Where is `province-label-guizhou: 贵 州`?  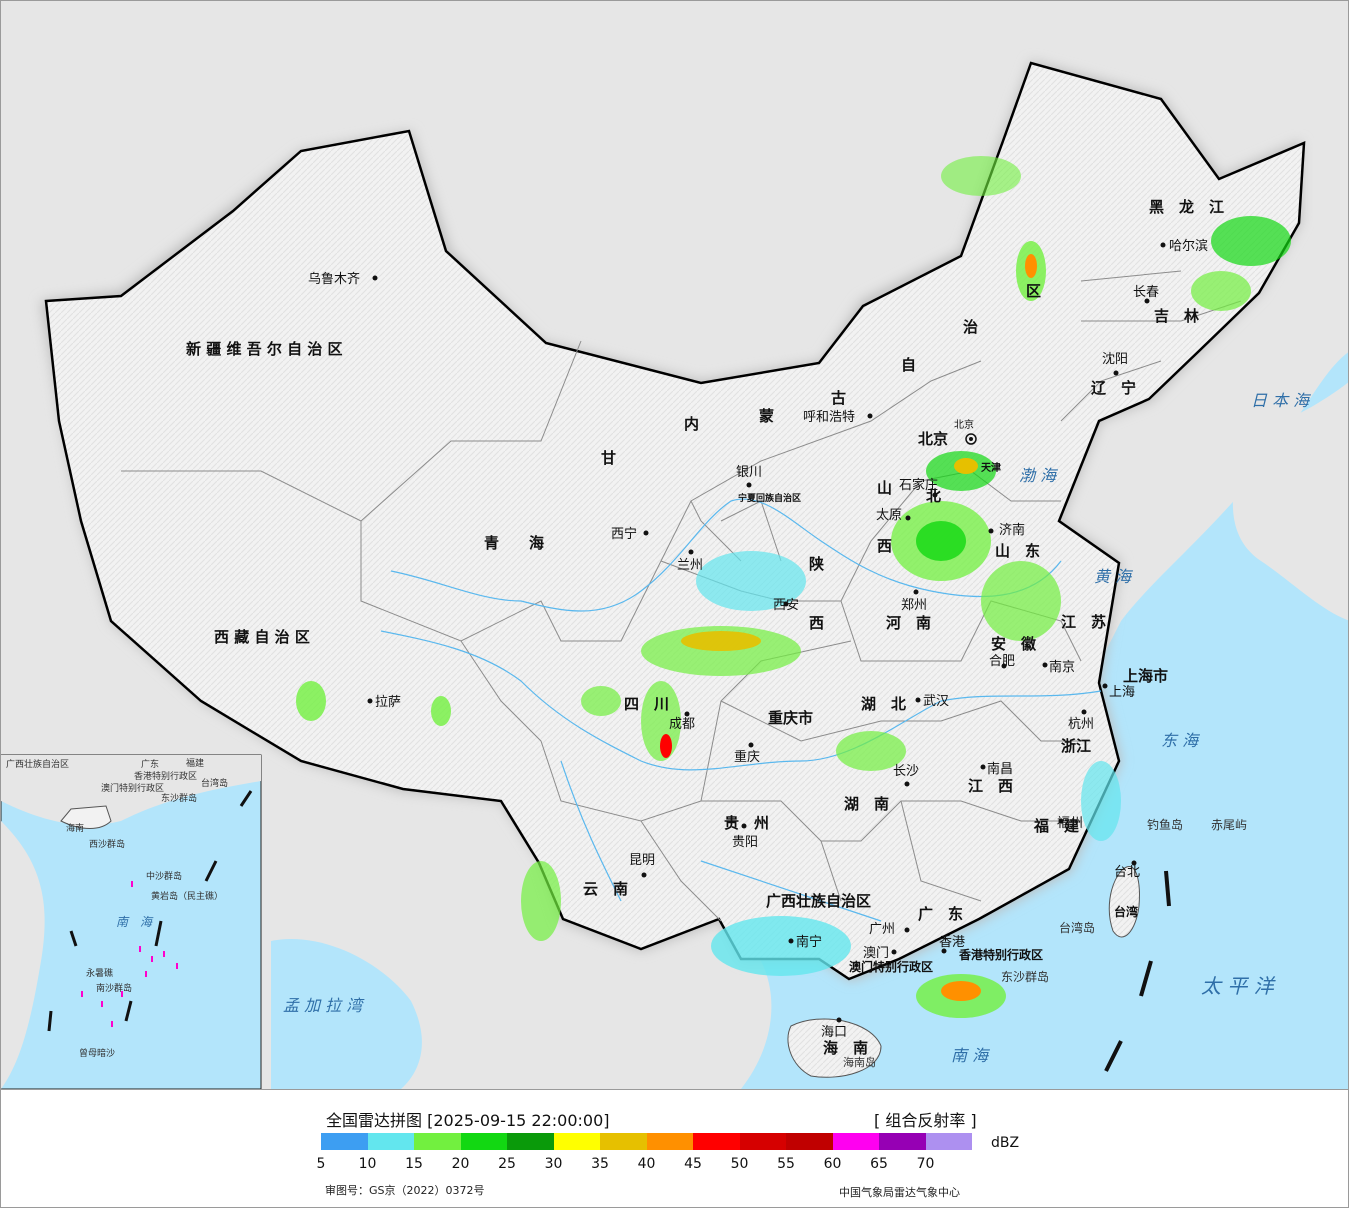 province-label-guizhou: 贵 州 is located at coordinates (746, 823).